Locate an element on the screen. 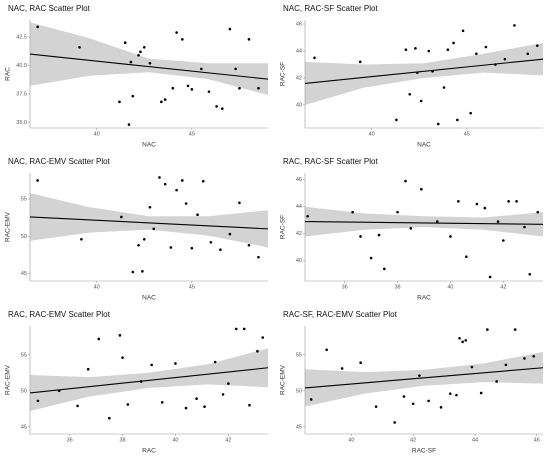 This screenshot has height=460, width=550. x-axis-label: NAC is located at coordinates (149, 145).